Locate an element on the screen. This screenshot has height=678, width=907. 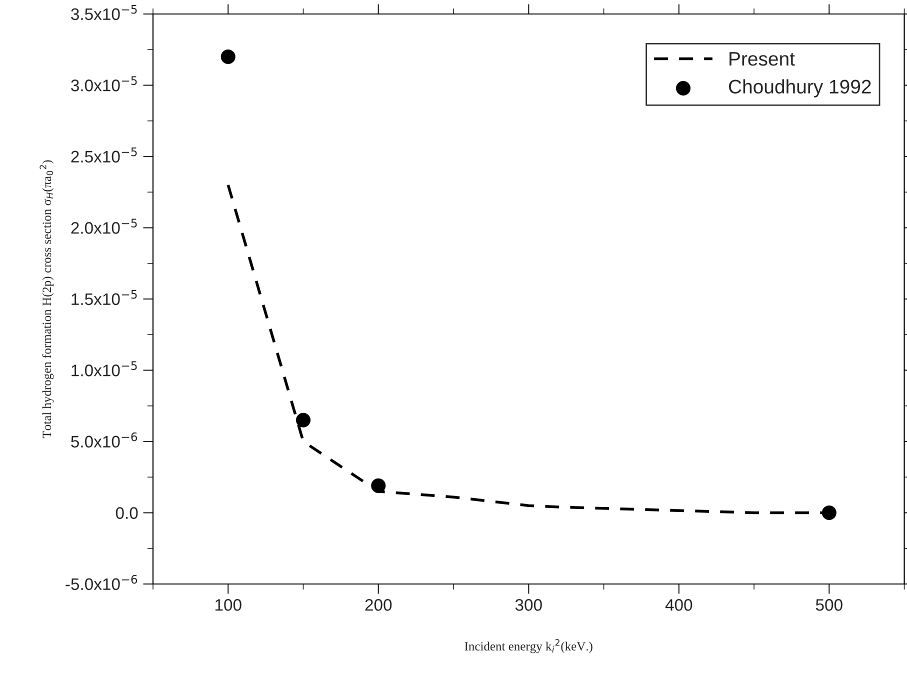
y-axis-title: Total hydrogen formation H(2p) cross section σ$_{H}$(πa$_{0}$$^{2}$) is located at coordinates (47, 299).